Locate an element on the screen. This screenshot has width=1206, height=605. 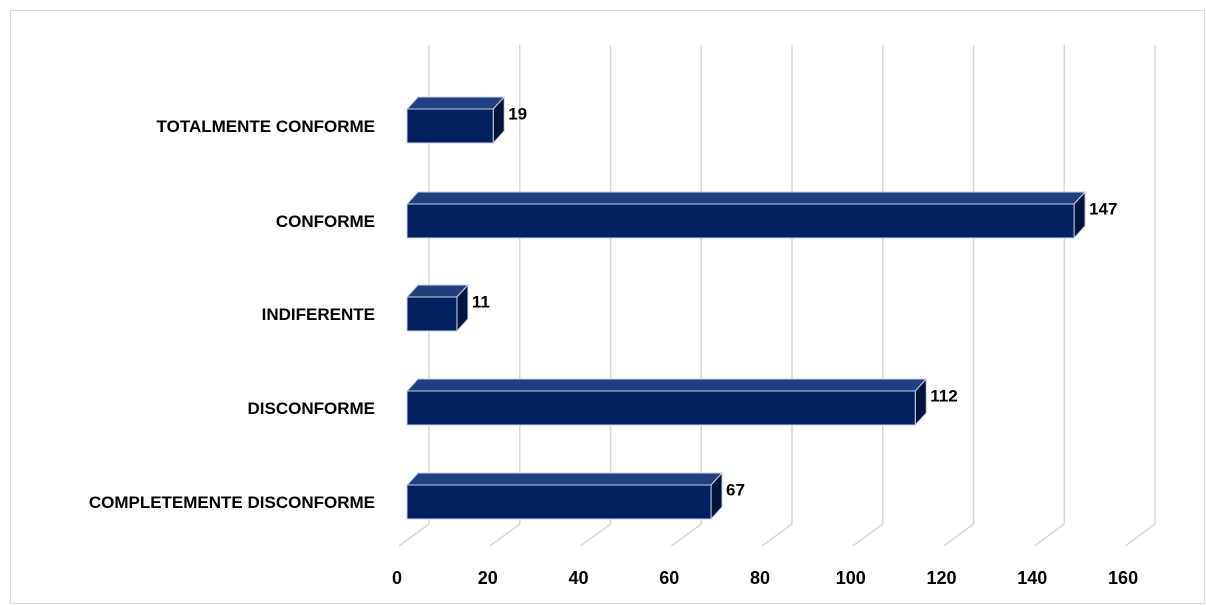
category-label: COMPLETEMENTE DISCONFORME is located at coordinates (232, 502).